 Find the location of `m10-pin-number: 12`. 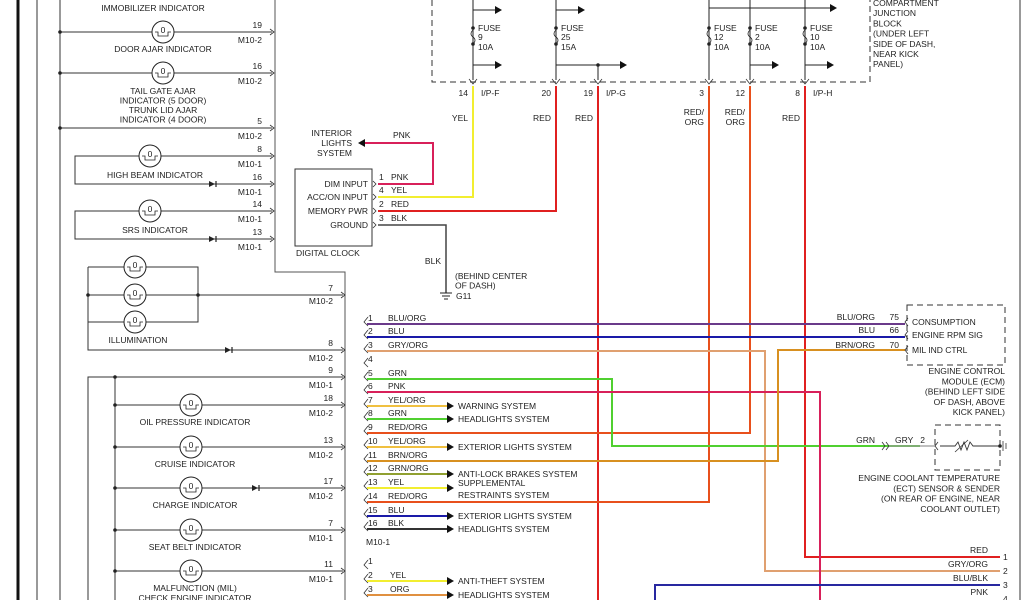

m10-pin-number: 12 is located at coordinates (373, 468).